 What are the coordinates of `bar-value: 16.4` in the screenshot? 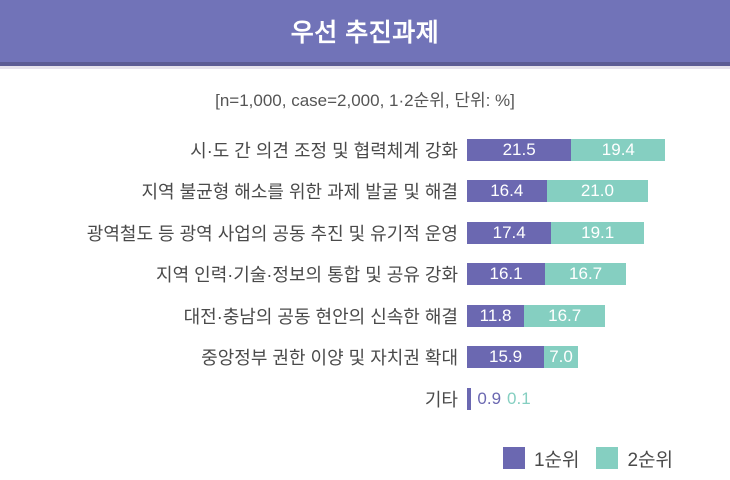 It's located at (507, 191).